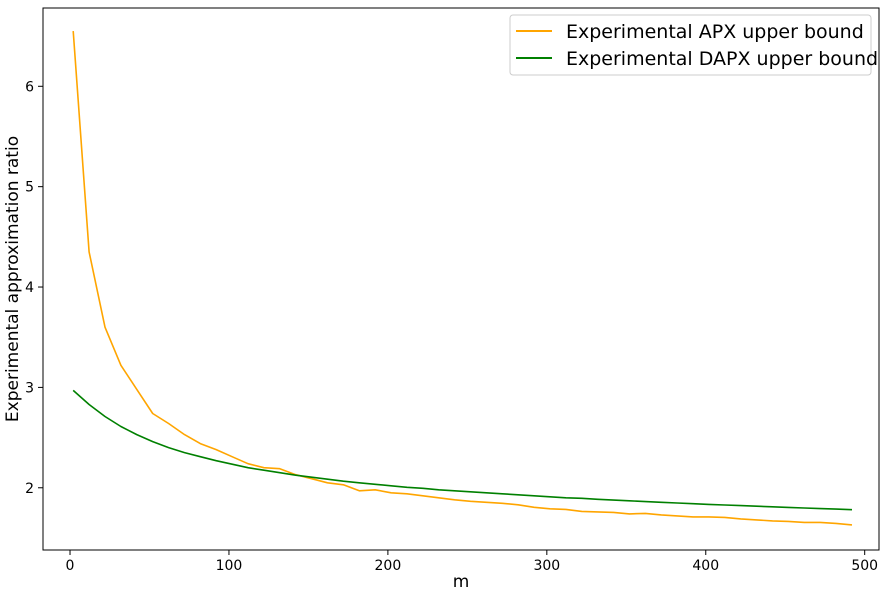 Image resolution: width=886 pixels, height=598 pixels. I want to click on x-tick-label: 500, so click(864, 566).